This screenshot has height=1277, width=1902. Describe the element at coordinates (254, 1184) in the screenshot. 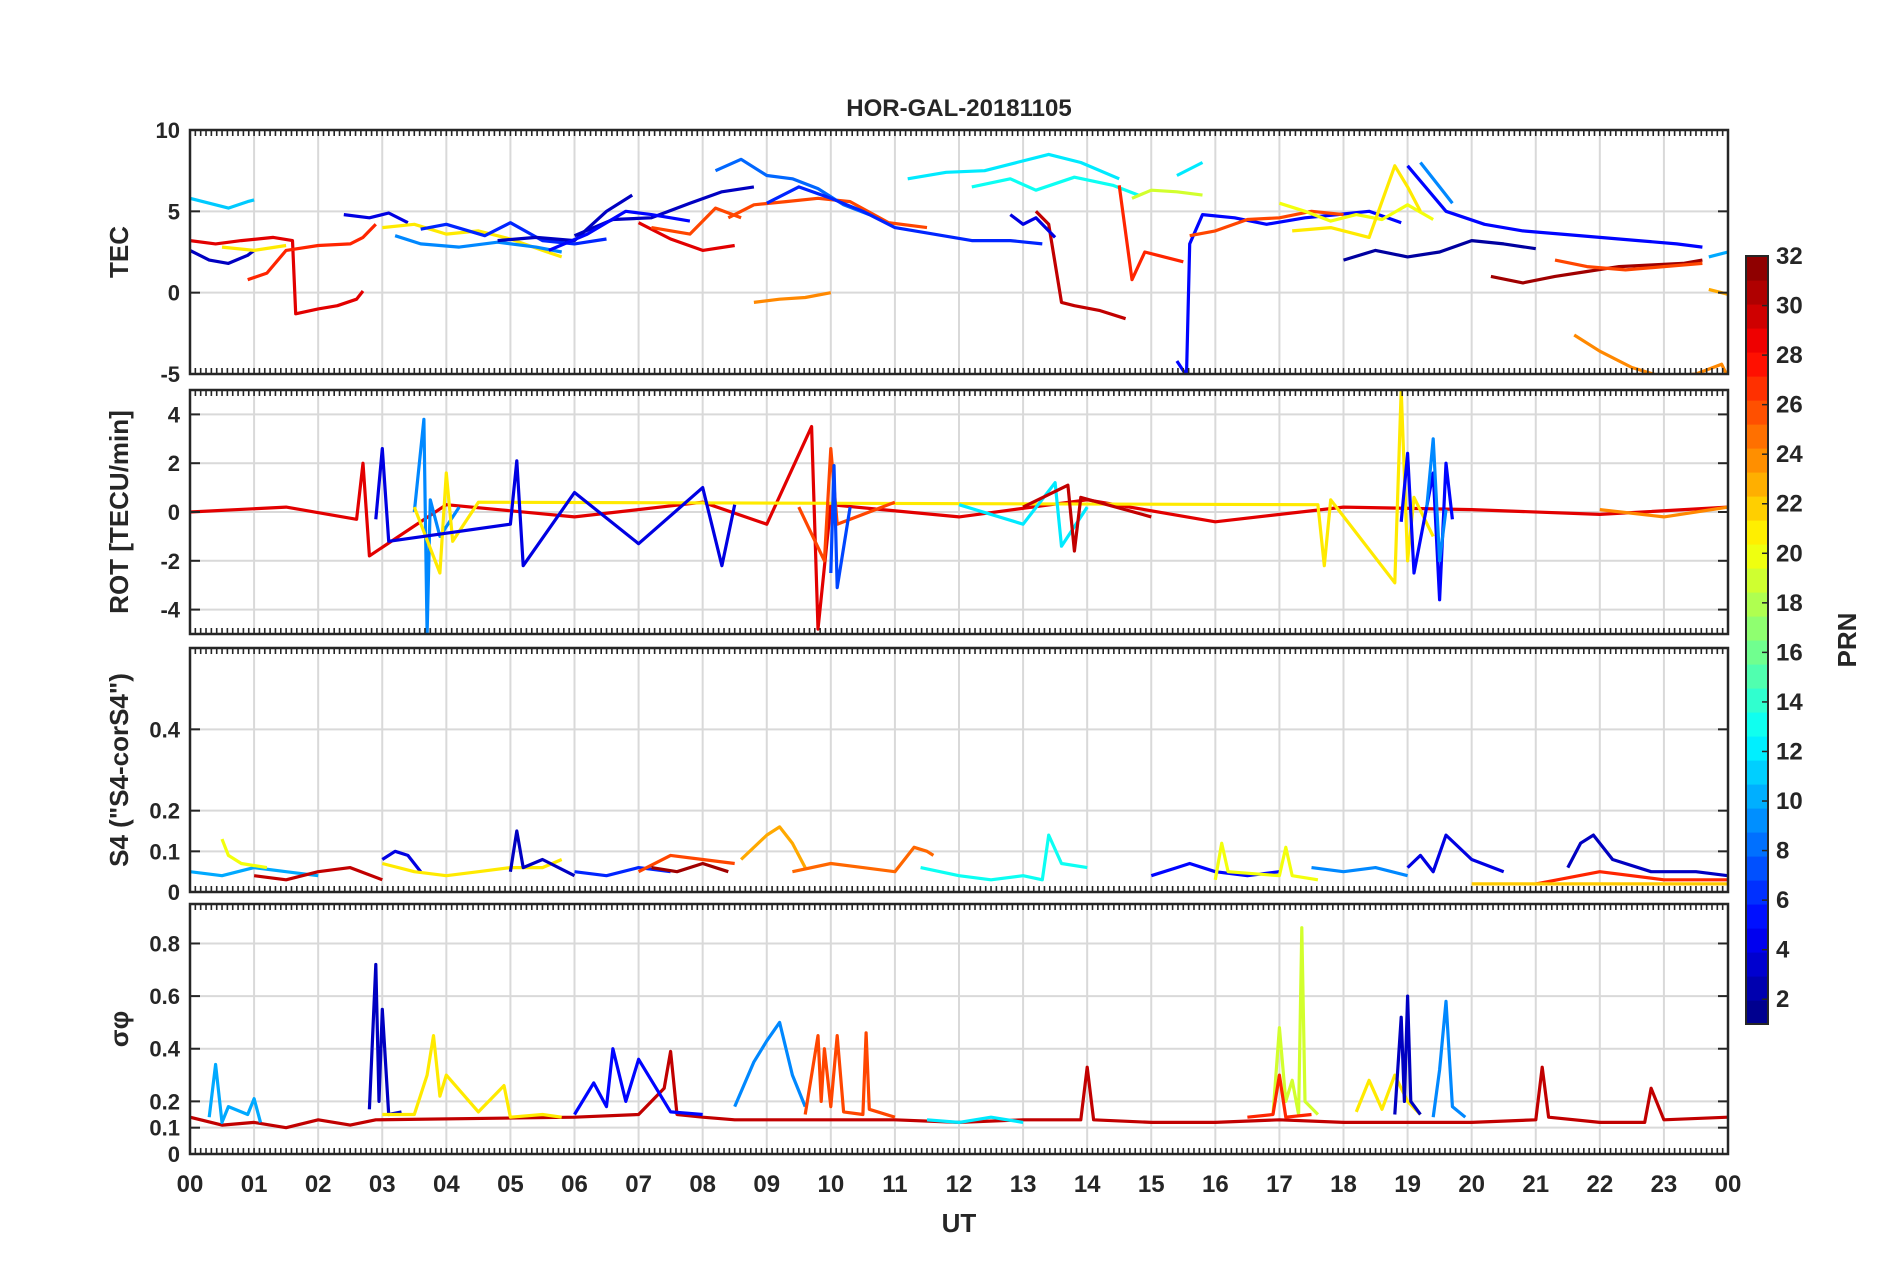

I see `x-tick-label: 01` at that location.